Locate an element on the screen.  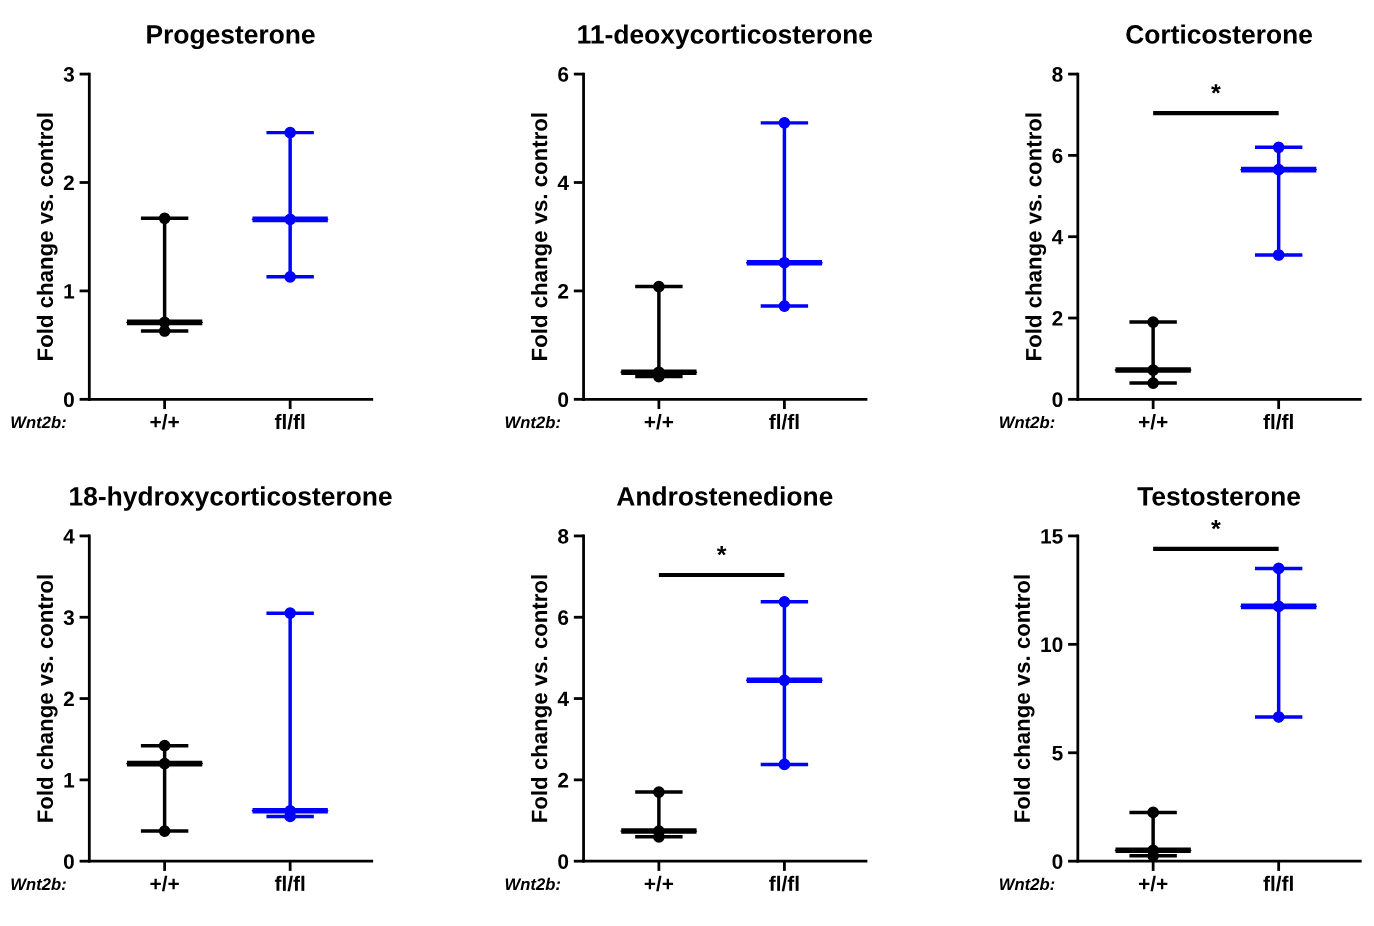
chart-title: Testosterone is located at coordinates (1219, 496).